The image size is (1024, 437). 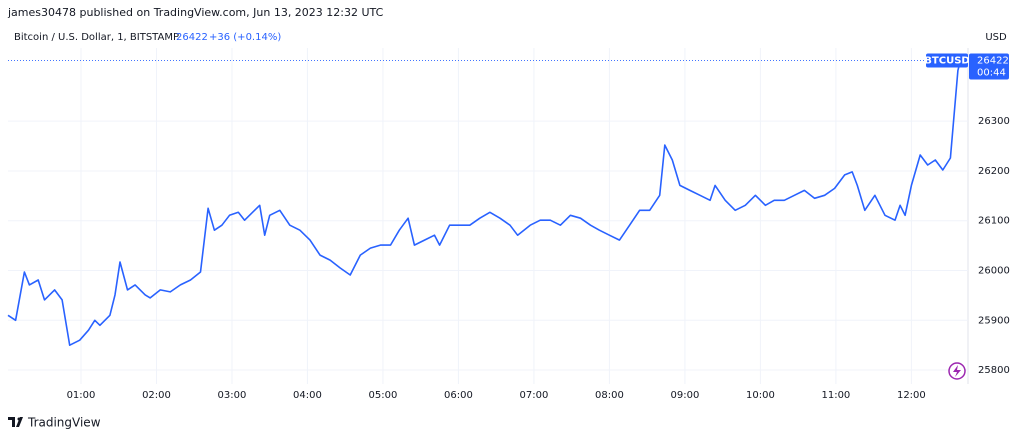 What do you see at coordinates (96, 37) in the screenshot?
I see `chart-title: Bitcoin / U.S. Dollar, 1, BITSTAMP` at bounding box center [96, 37].